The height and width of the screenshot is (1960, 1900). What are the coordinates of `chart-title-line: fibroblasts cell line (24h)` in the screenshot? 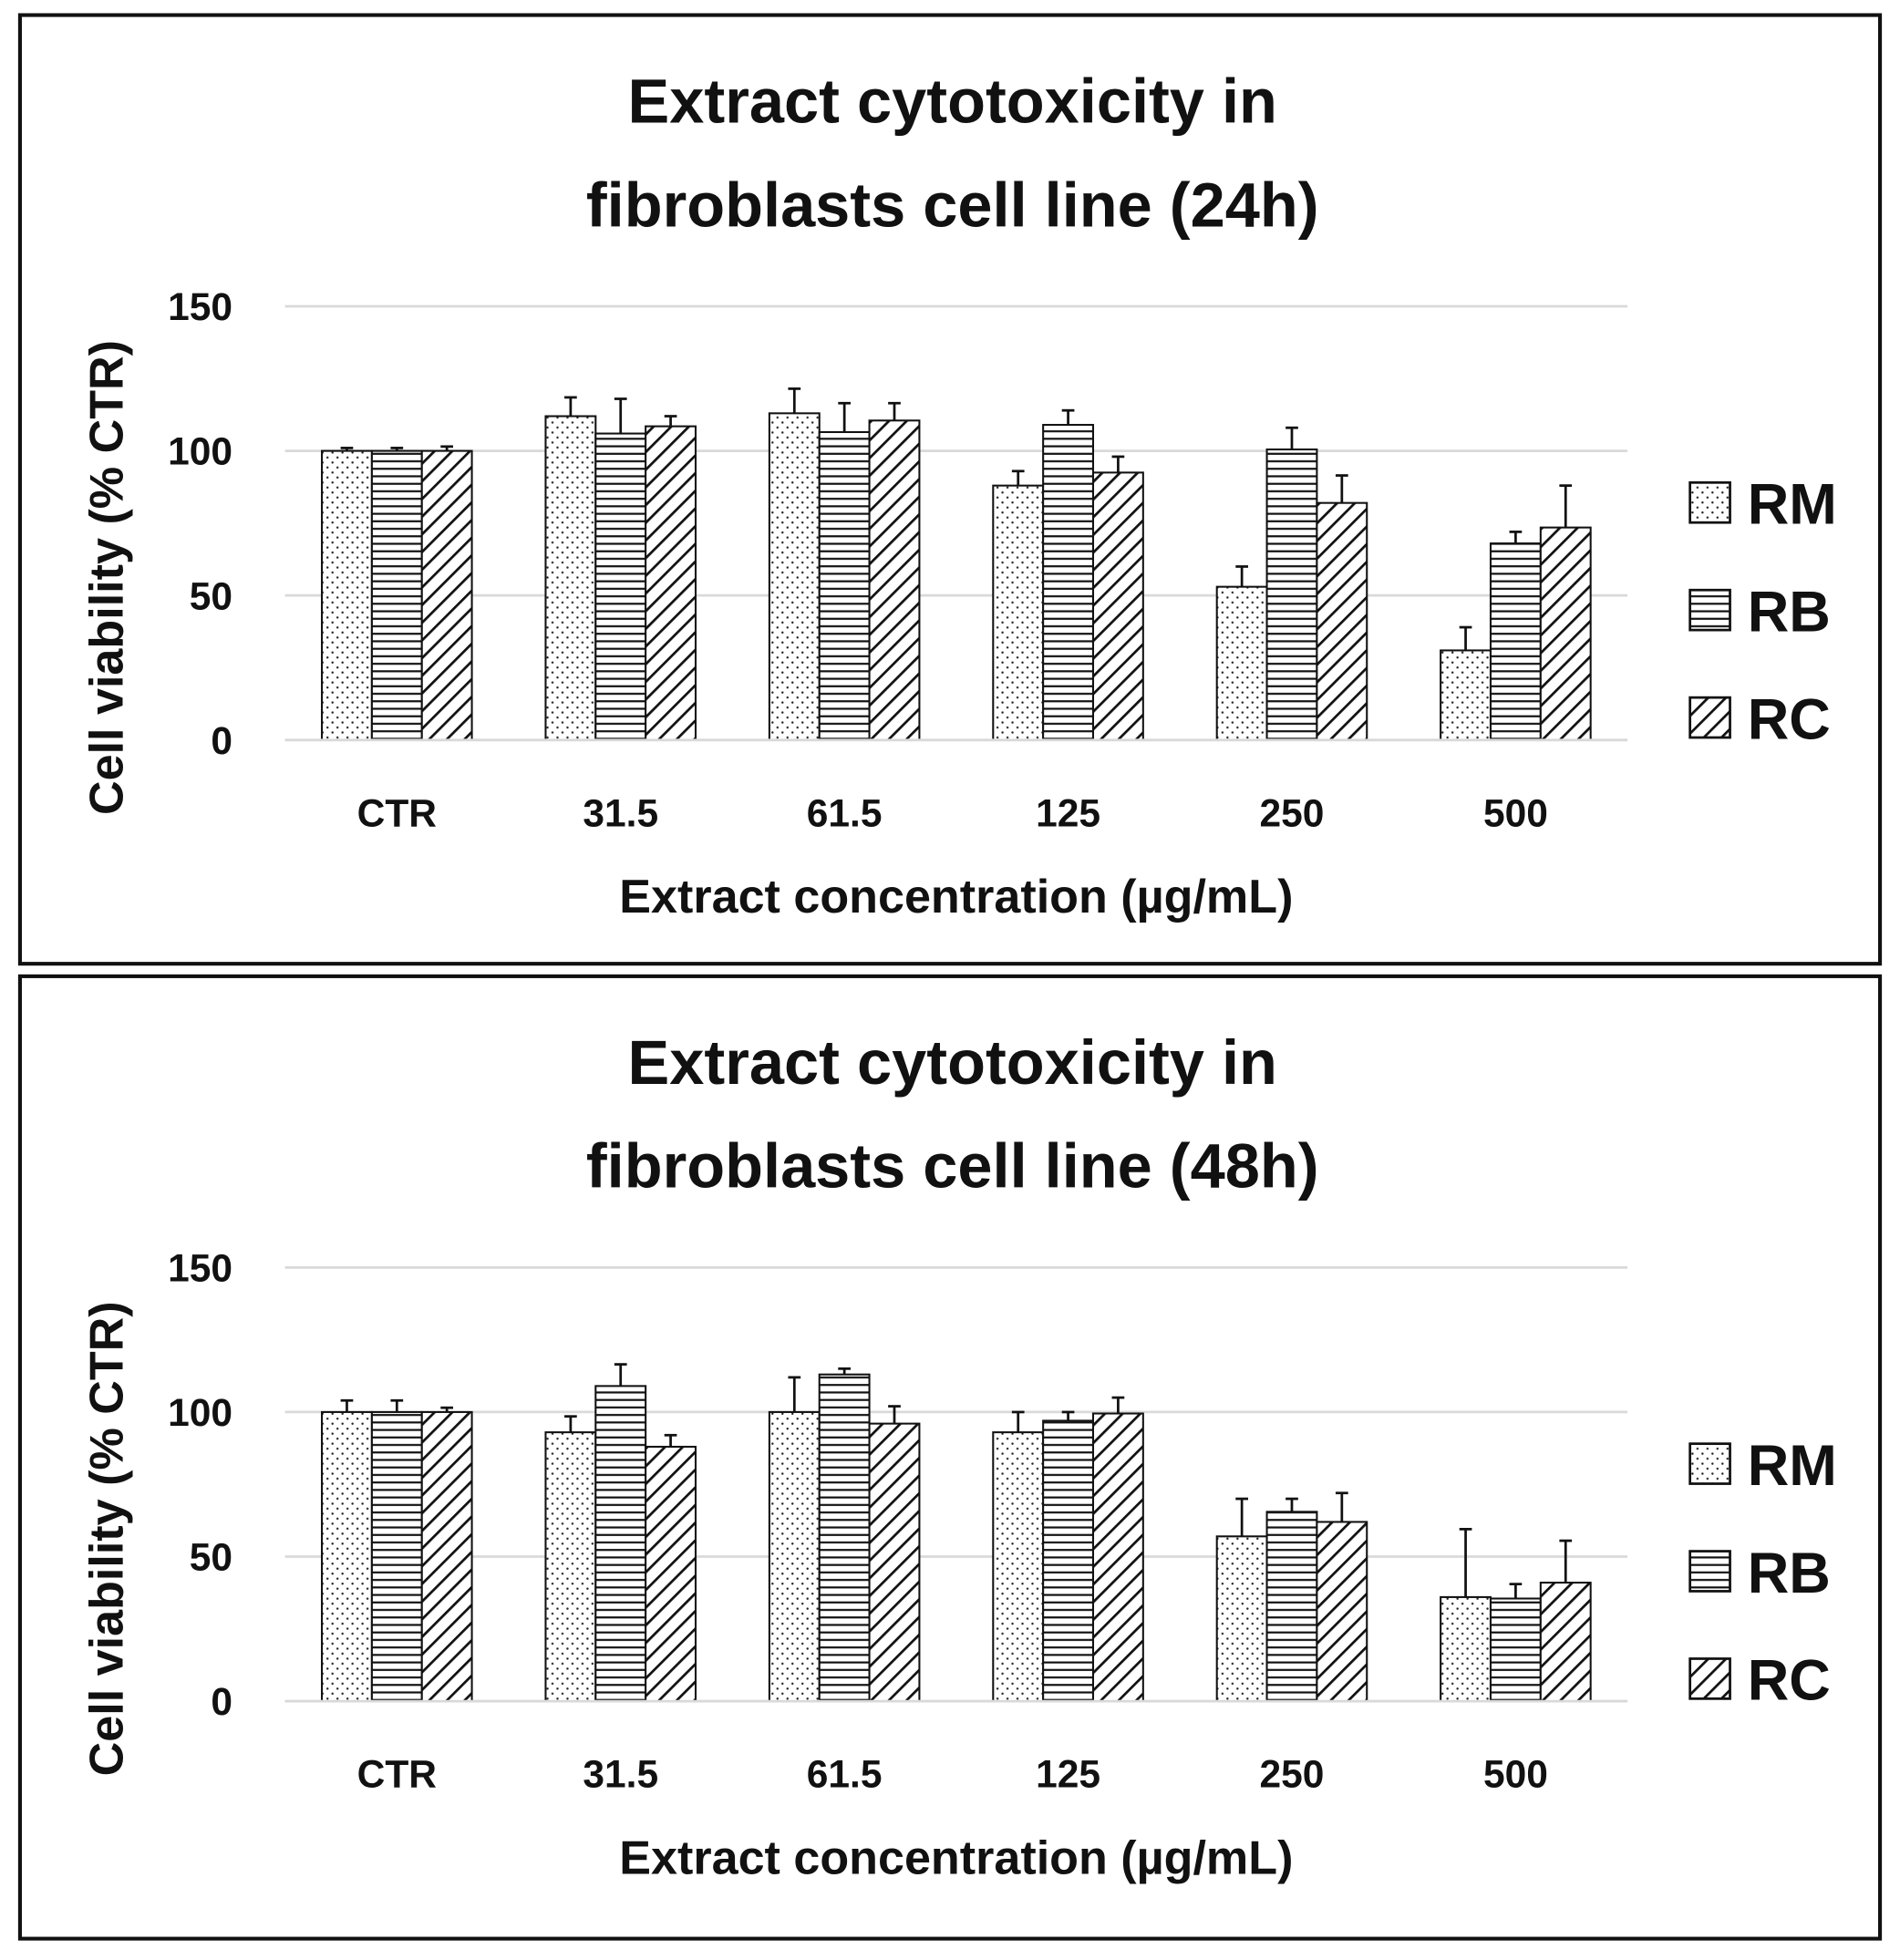 It's located at (952, 205).